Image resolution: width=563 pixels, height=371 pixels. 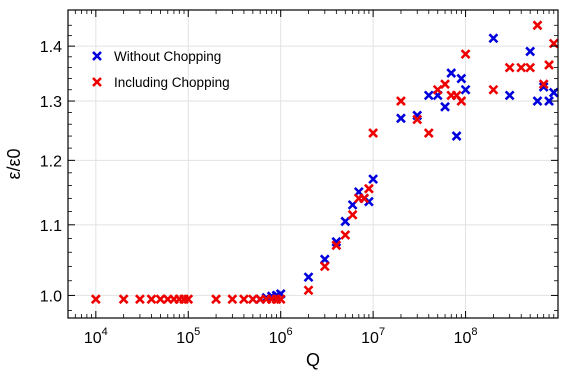 I want to click on y-tick-label: 1.3, so click(x=51, y=102).